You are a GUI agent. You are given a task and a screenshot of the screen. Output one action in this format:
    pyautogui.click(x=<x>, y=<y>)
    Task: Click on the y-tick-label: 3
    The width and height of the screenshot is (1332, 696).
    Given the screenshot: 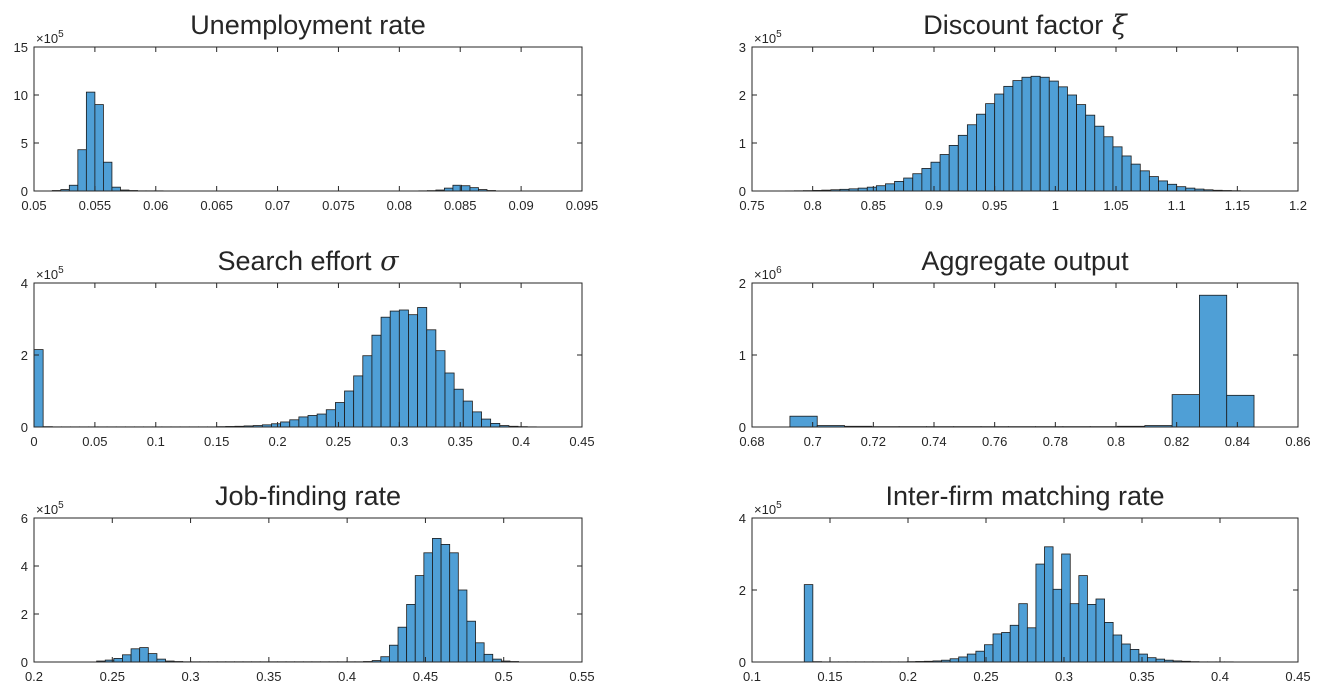 What is the action you would take?
    pyautogui.click(x=742, y=47)
    